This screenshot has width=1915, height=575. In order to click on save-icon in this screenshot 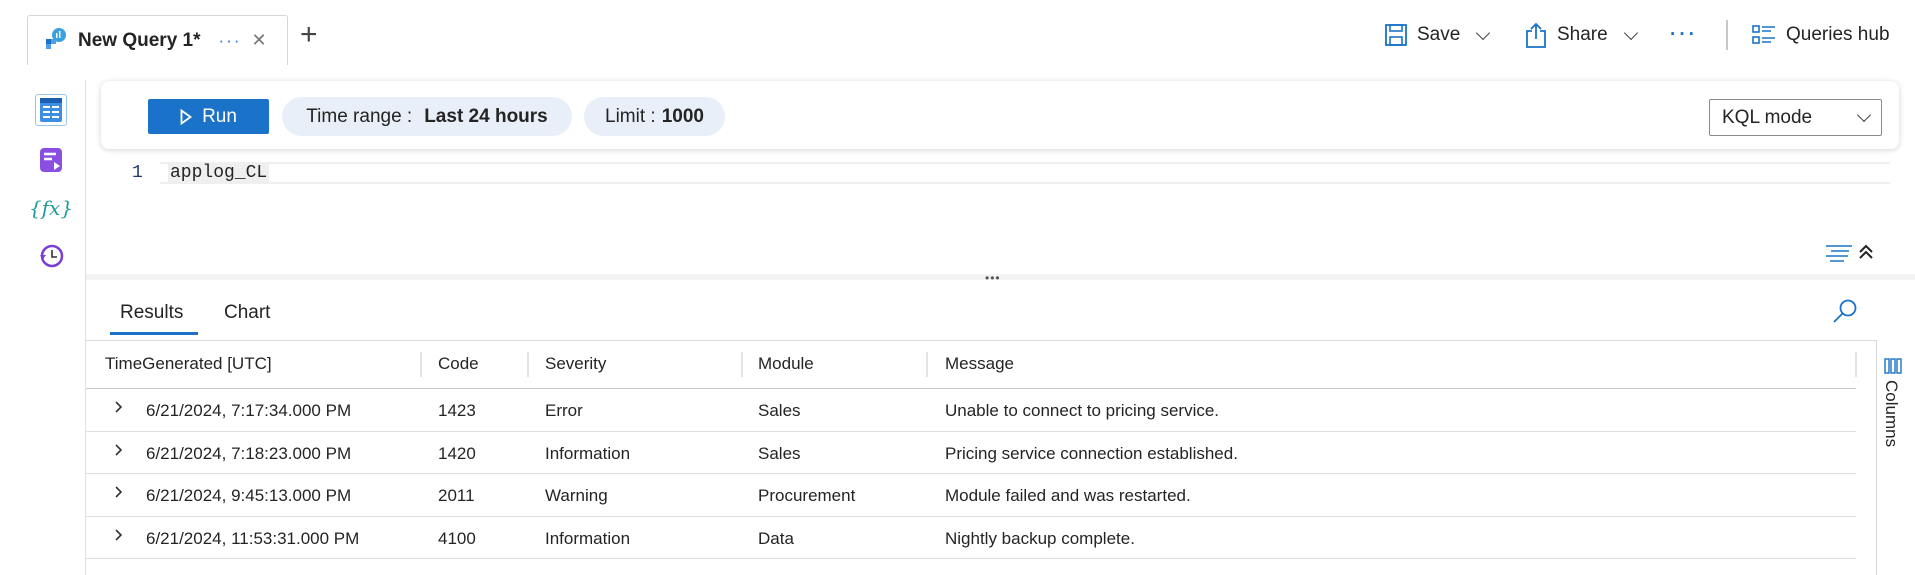, I will do `click(1396, 35)`.